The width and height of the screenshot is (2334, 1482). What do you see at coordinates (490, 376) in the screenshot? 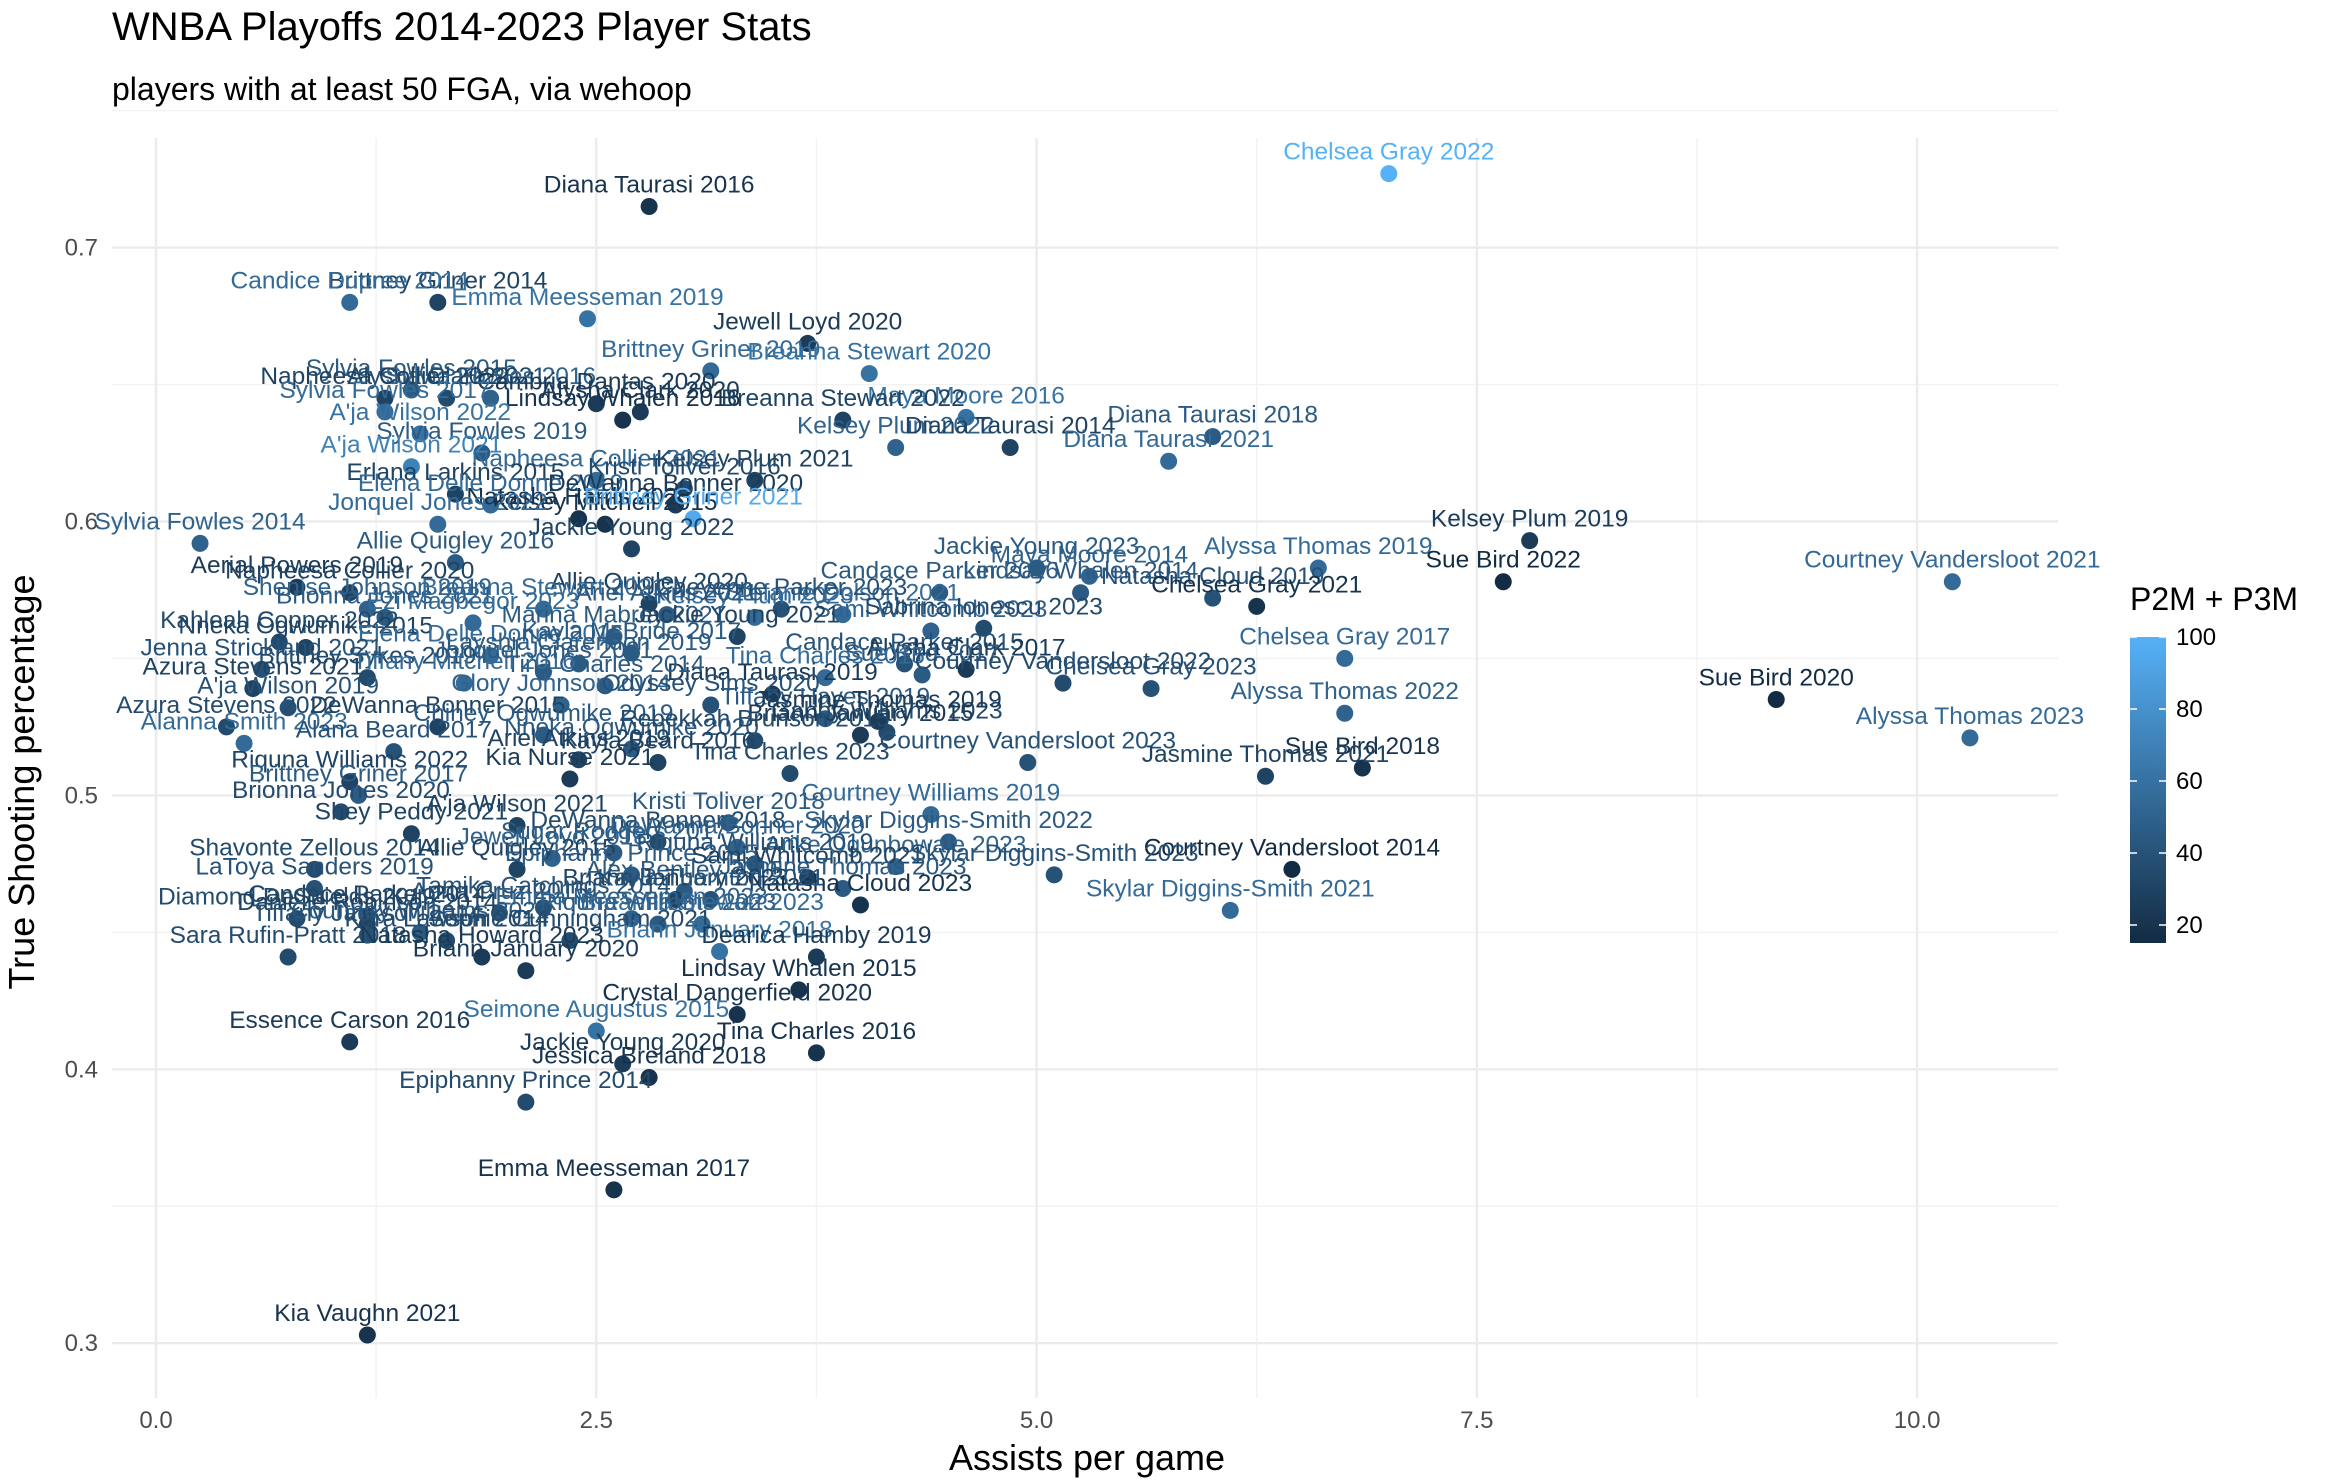
I see `data-label: Sylvia Fowles 2016` at bounding box center [490, 376].